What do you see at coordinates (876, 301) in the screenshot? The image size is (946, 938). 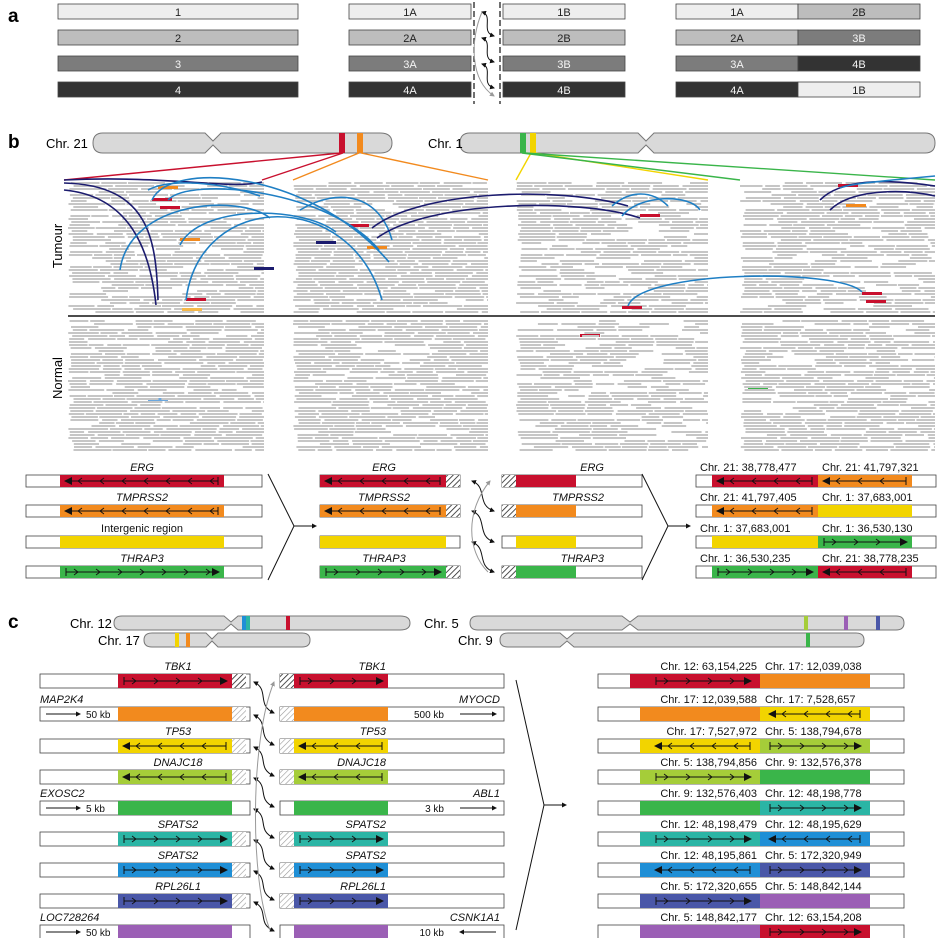 I see `split-read` at bounding box center [876, 301].